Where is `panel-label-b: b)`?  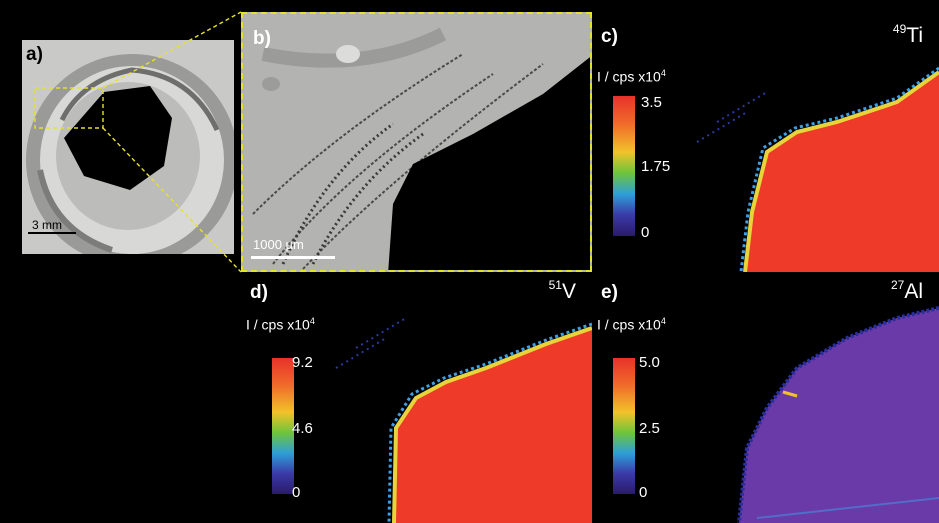 panel-label-b: b) is located at coordinates (262, 38).